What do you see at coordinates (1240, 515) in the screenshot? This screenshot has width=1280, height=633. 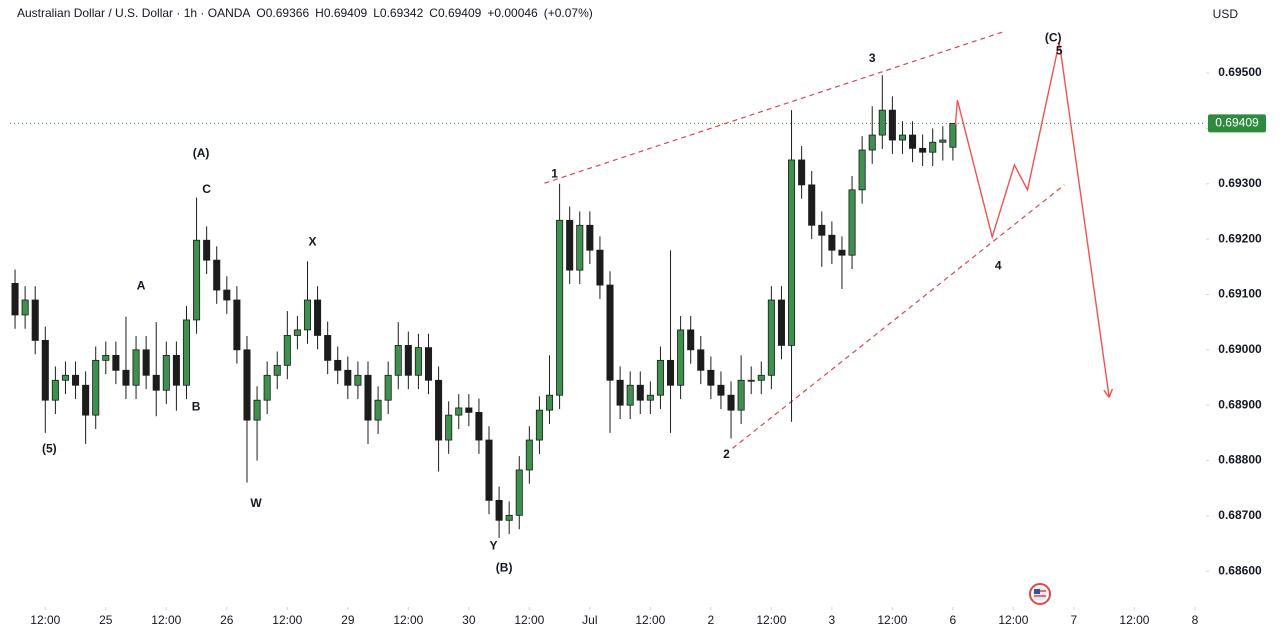 I see `y-tick-label: 0.68700` at bounding box center [1240, 515].